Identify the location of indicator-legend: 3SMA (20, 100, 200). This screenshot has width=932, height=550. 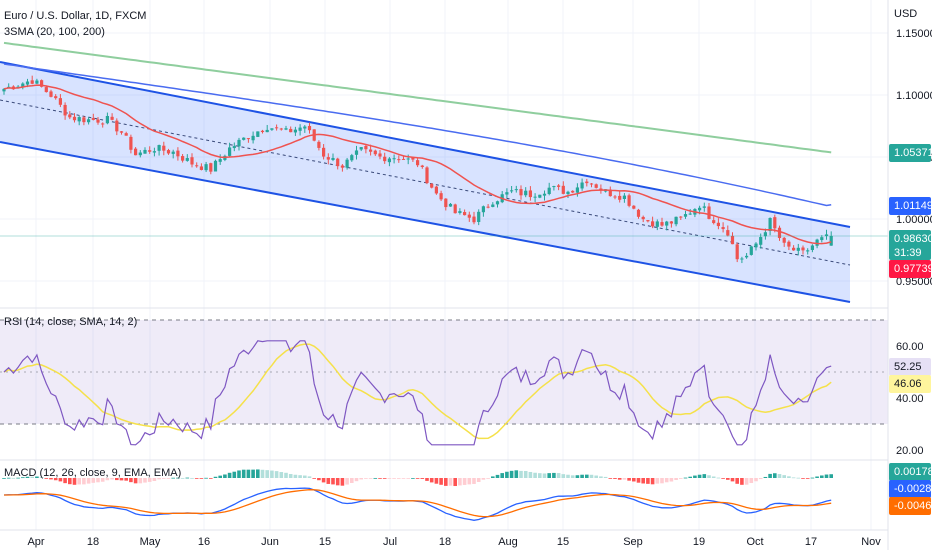
(54, 32).